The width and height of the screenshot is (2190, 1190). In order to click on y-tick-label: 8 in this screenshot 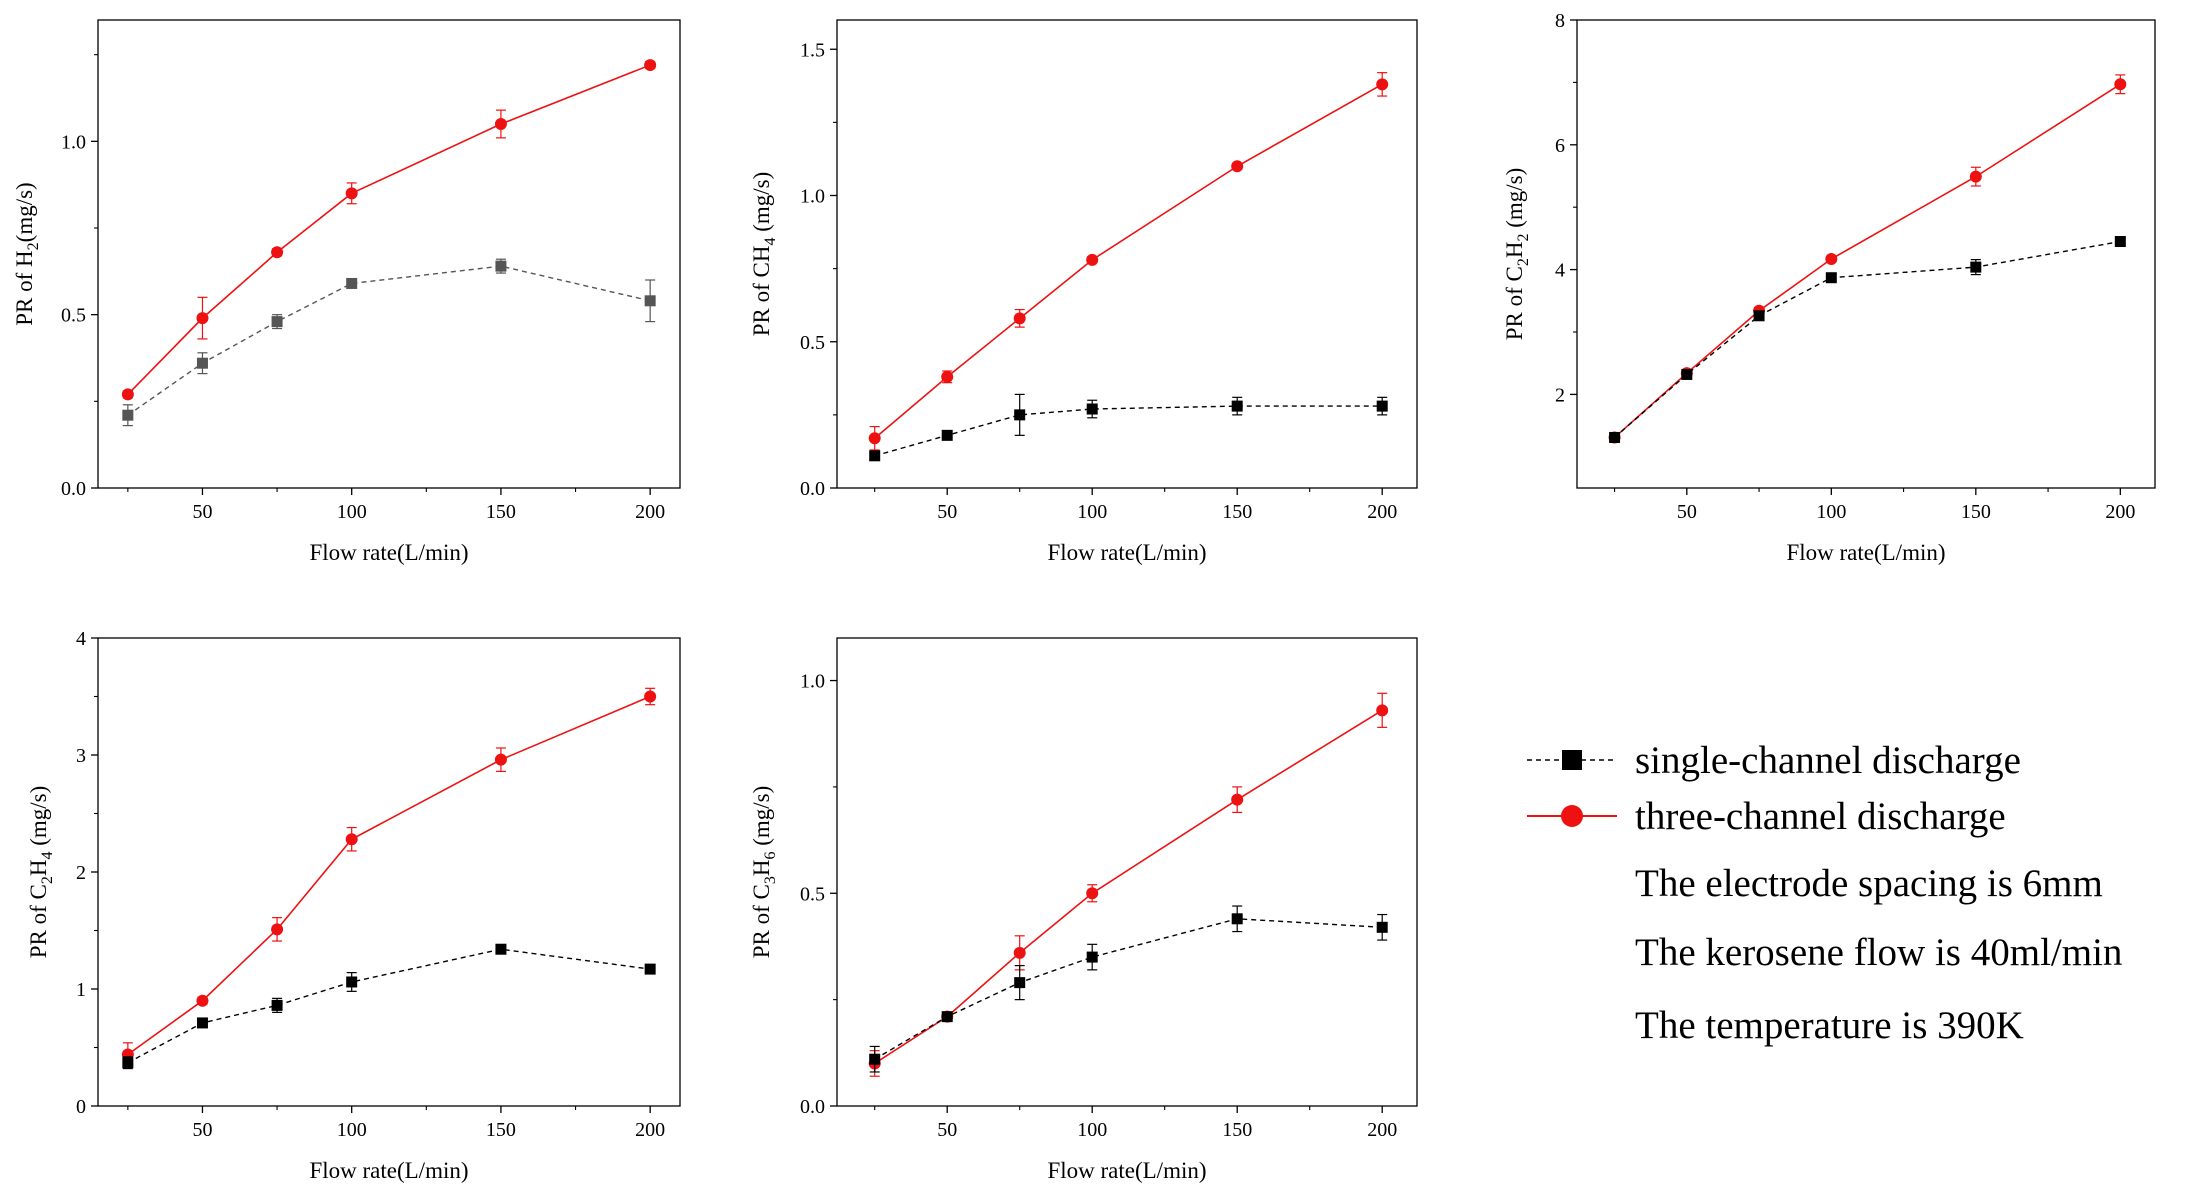, I will do `click(1560, 21)`.